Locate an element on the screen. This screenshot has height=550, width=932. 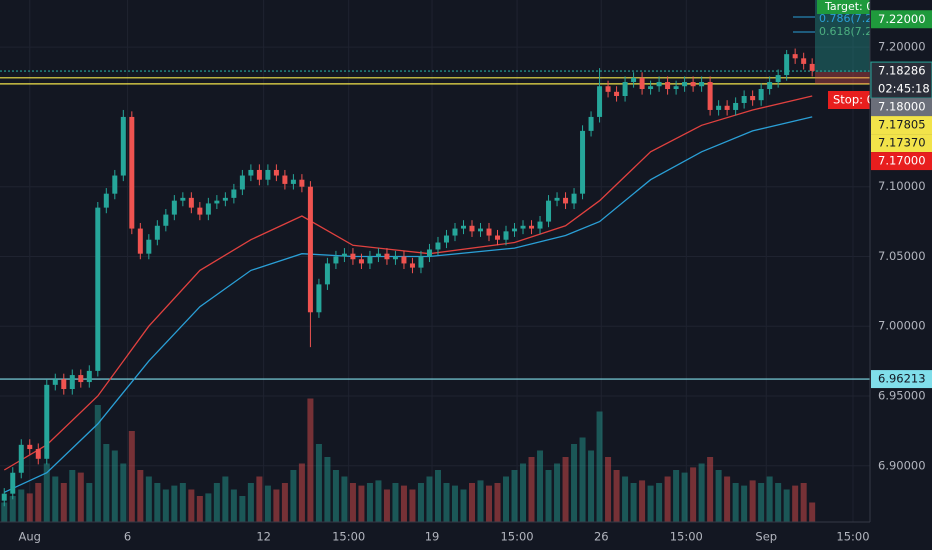
price-badge-label: 7.17370 is located at coordinates (902, 143).